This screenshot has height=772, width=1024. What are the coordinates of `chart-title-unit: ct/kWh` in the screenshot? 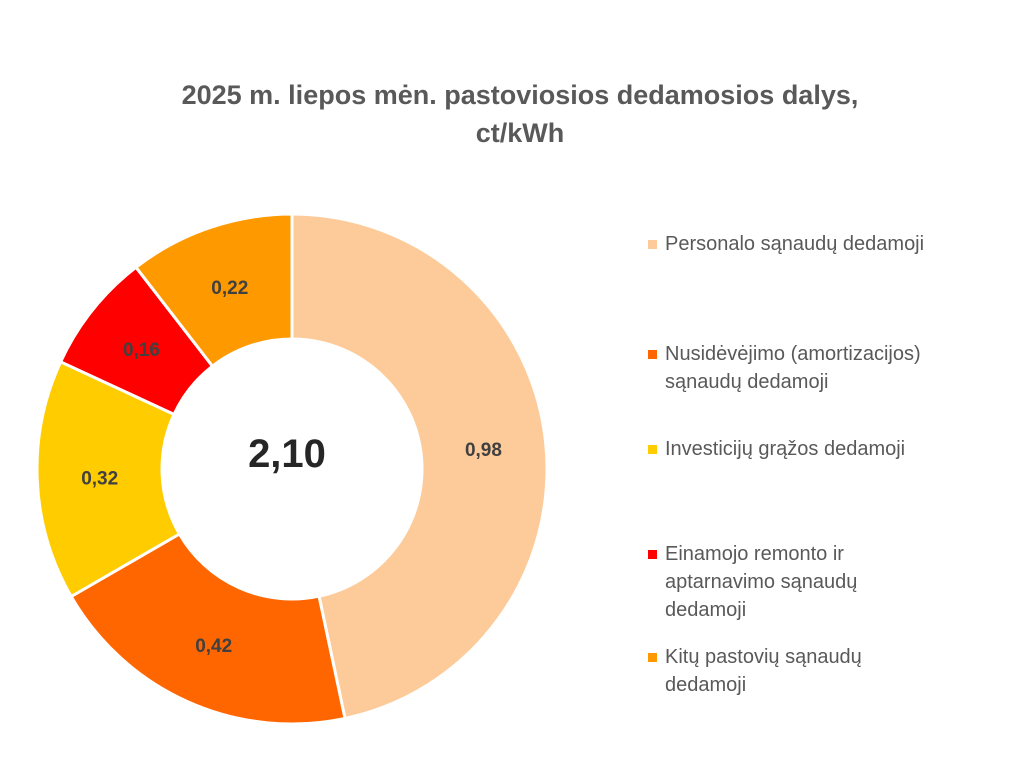 It's located at (520, 133).